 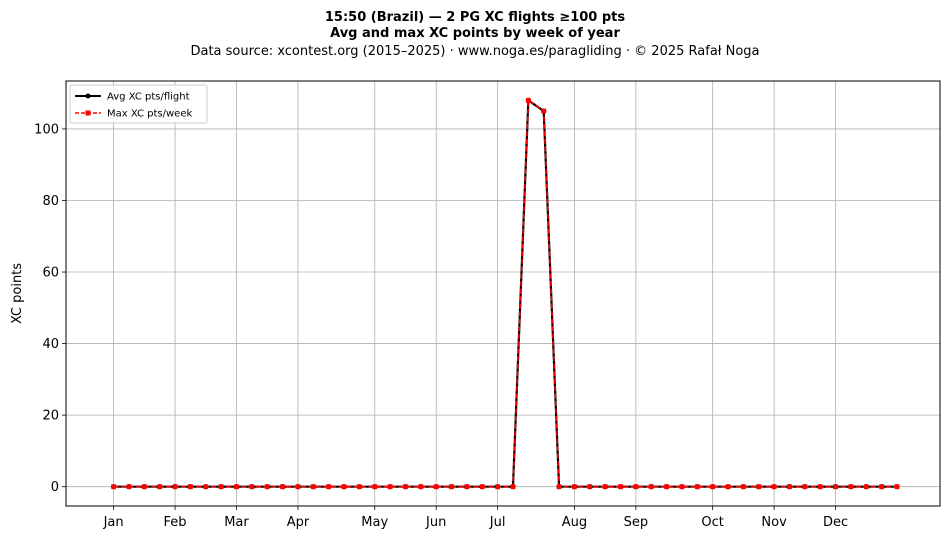 I want to click on legend-box, so click(x=138, y=104).